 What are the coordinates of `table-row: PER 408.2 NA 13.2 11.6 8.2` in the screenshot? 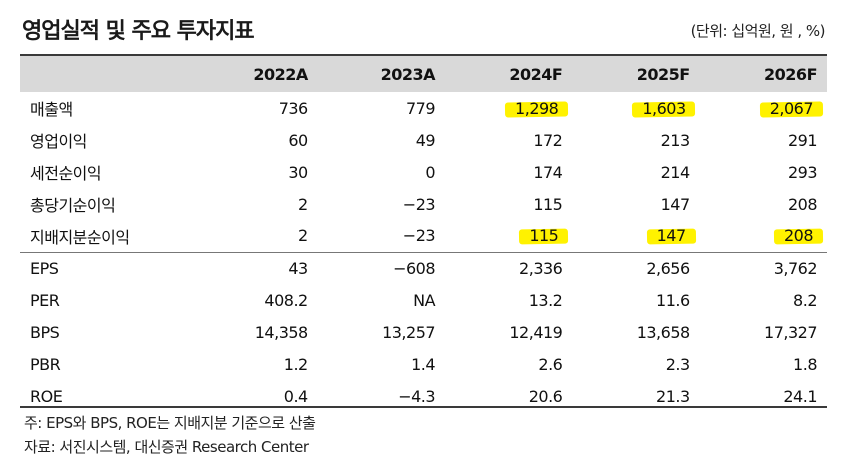 It's located at (423, 300).